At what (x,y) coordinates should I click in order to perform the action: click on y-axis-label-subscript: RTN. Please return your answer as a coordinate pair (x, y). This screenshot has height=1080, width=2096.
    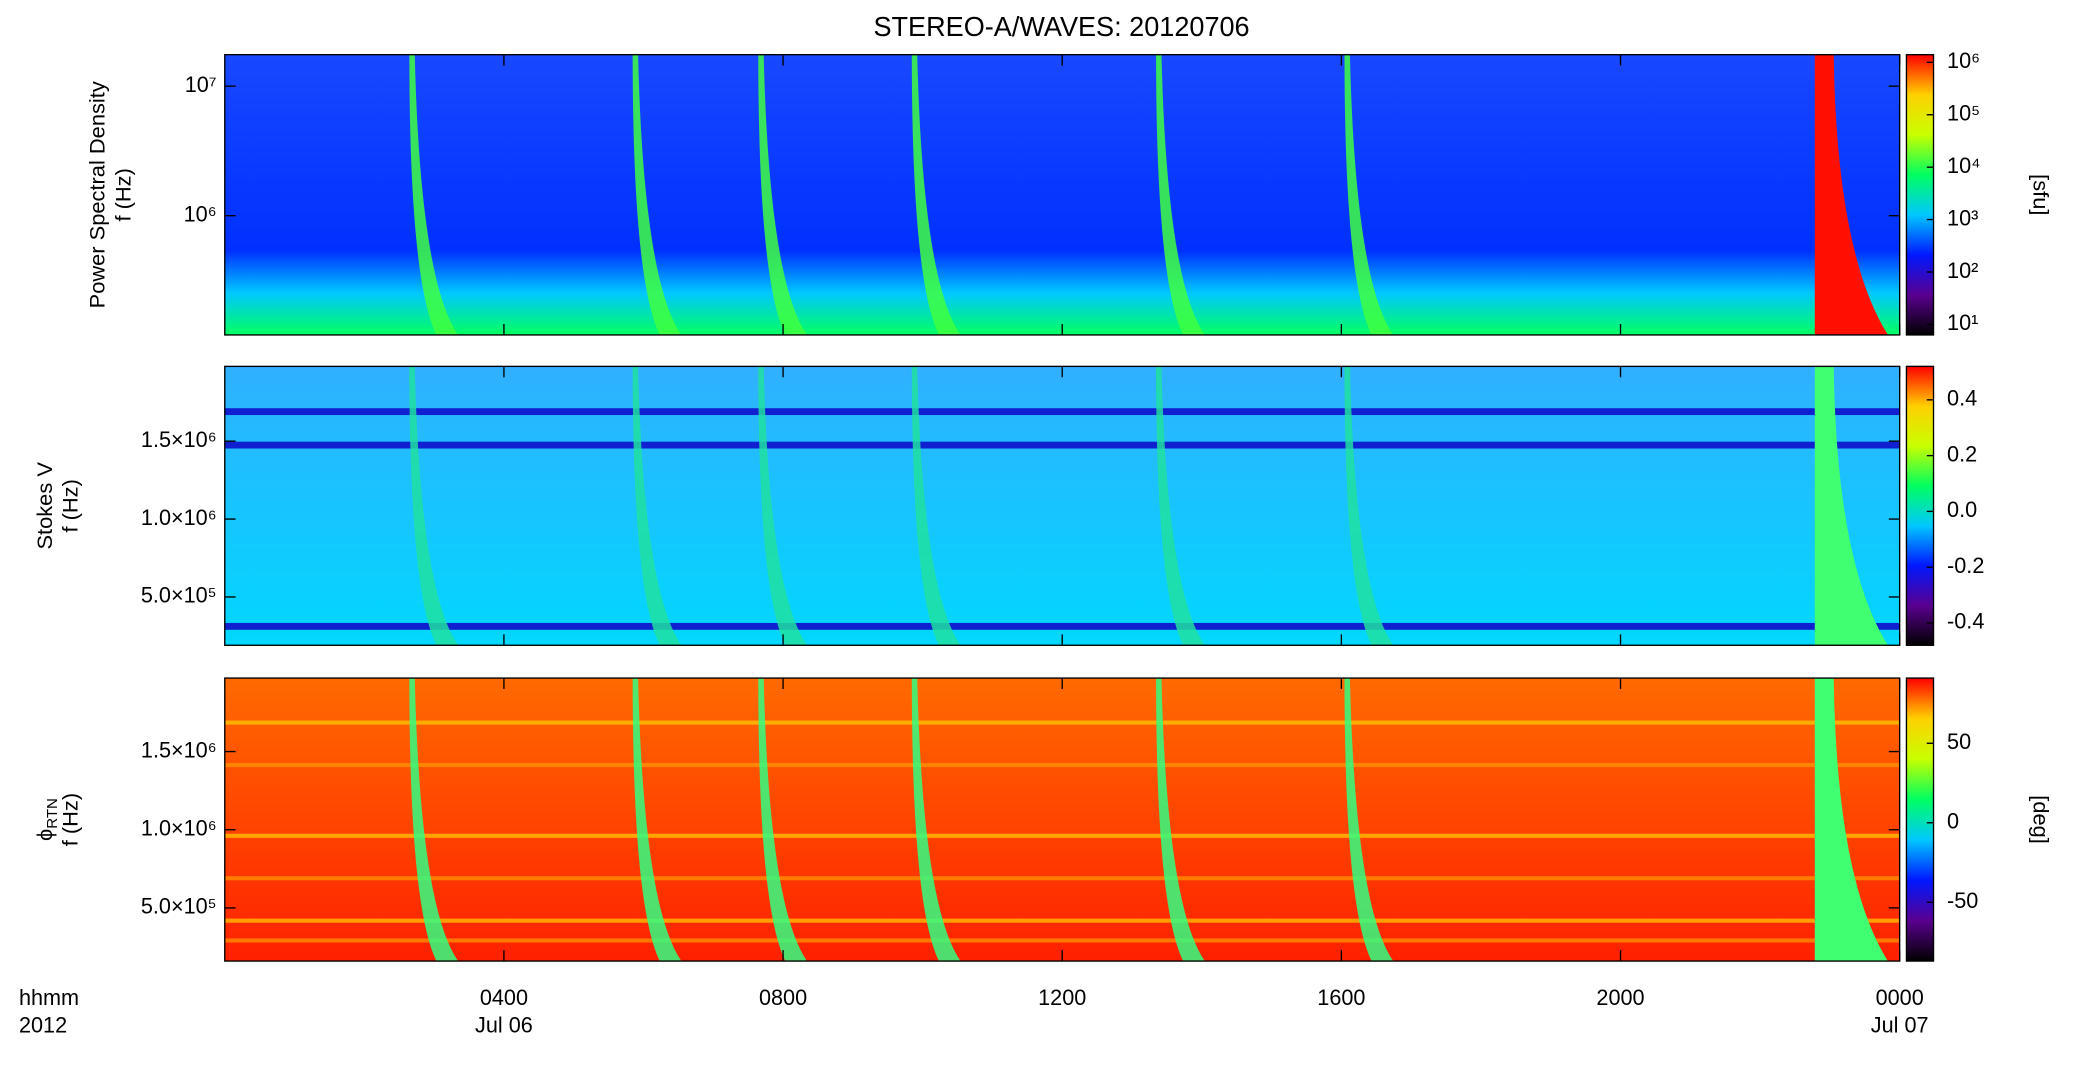
    Looking at the image, I should click on (52, 813).